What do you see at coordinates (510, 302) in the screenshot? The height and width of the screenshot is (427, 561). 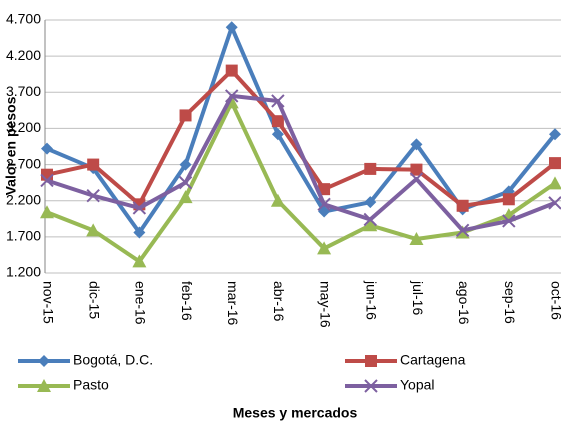 I see `x-tick-label: sep-16` at bounding box center [510, 302].